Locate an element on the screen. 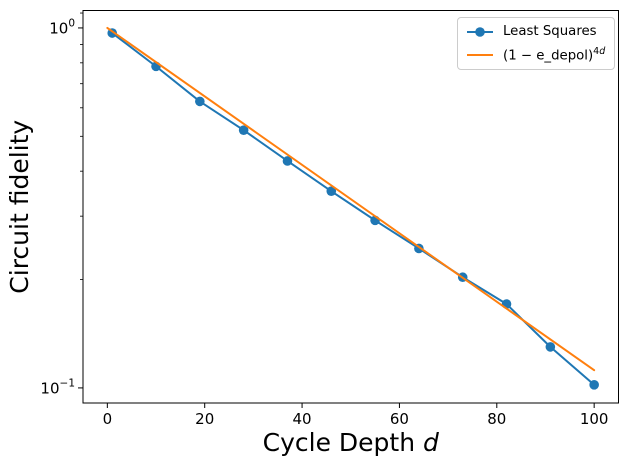  legend-blue-dot-icon is located at coordinates (480, 32).